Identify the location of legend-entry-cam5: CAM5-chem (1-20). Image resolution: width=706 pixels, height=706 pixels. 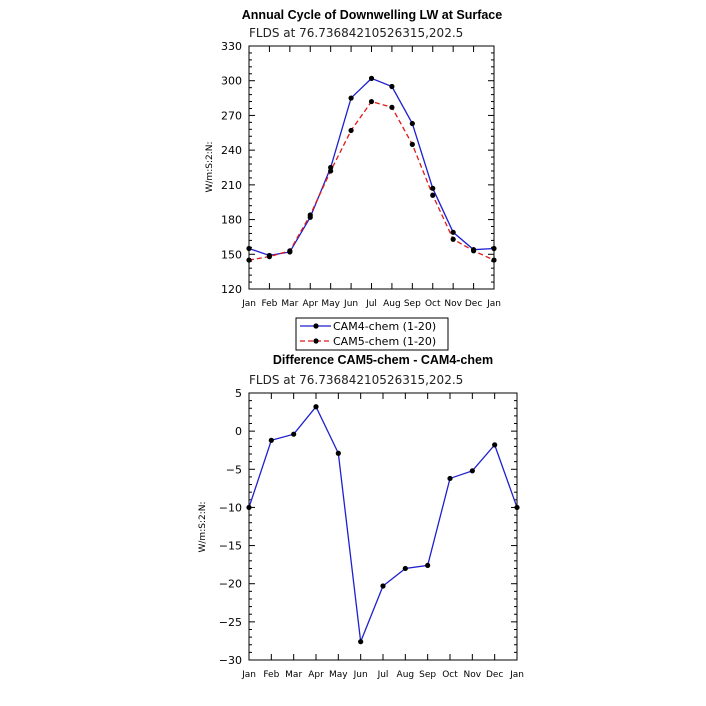
(368, 341).